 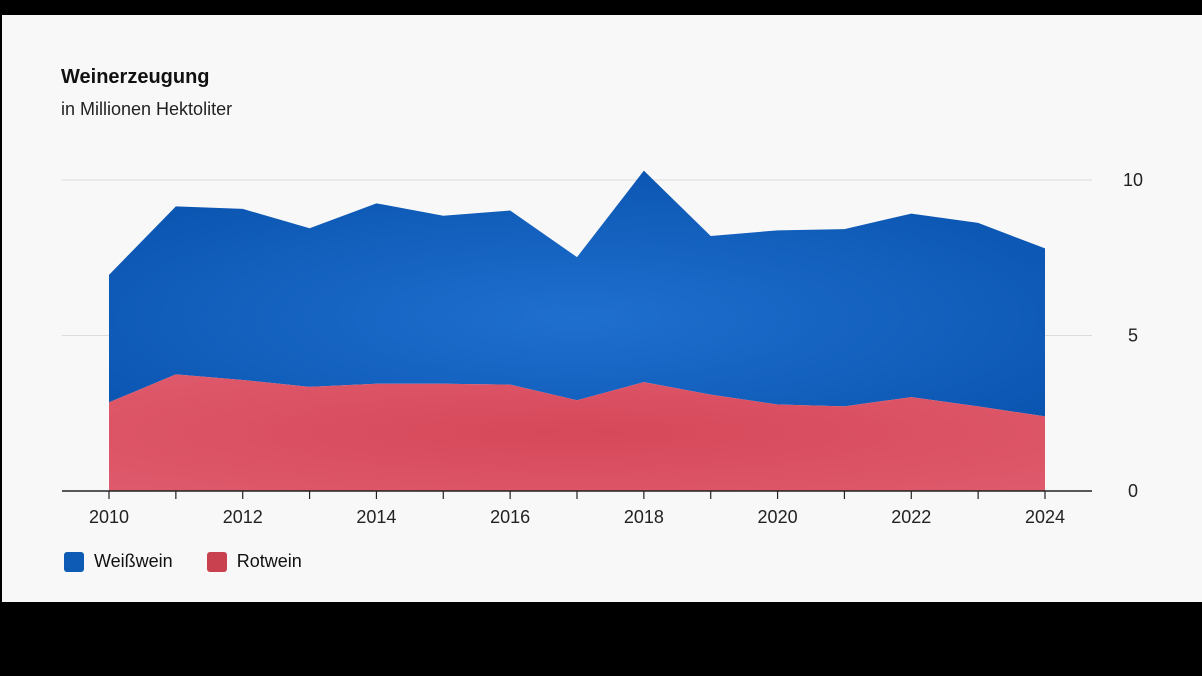 What do you see at coordinates (147, 109) in the screenshot?
I see `chart-subtitle: in Millionen Hektoliter` at bounding box center [147, 109].